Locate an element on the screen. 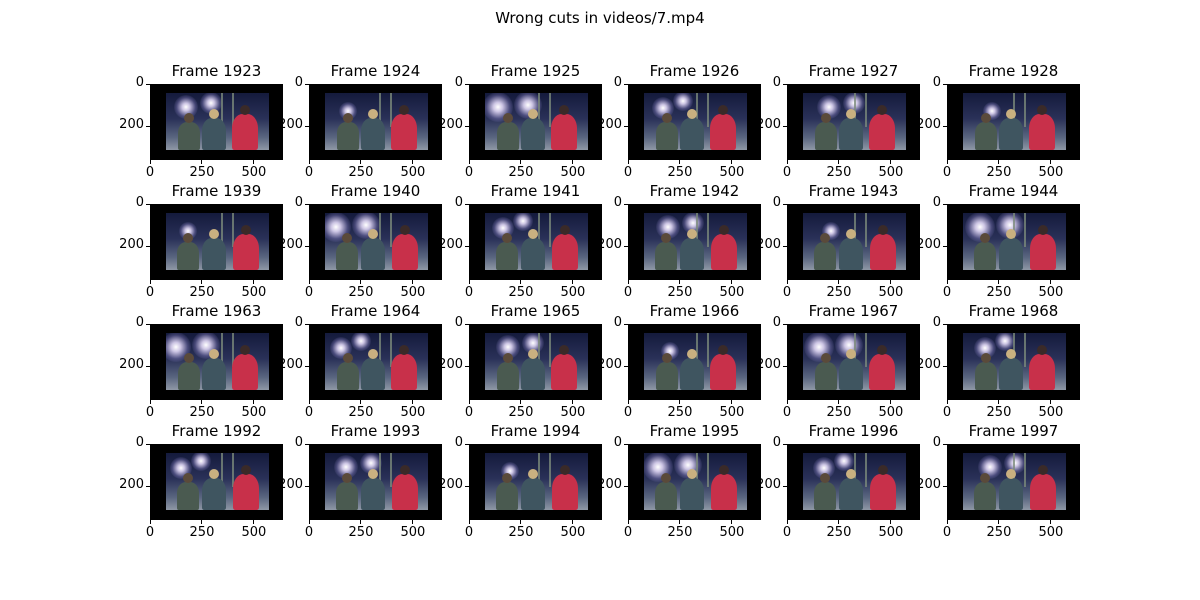 This screenshot has width=1200, height=600. frame-title: Frame 1965 is located at coordinates (535, 311).